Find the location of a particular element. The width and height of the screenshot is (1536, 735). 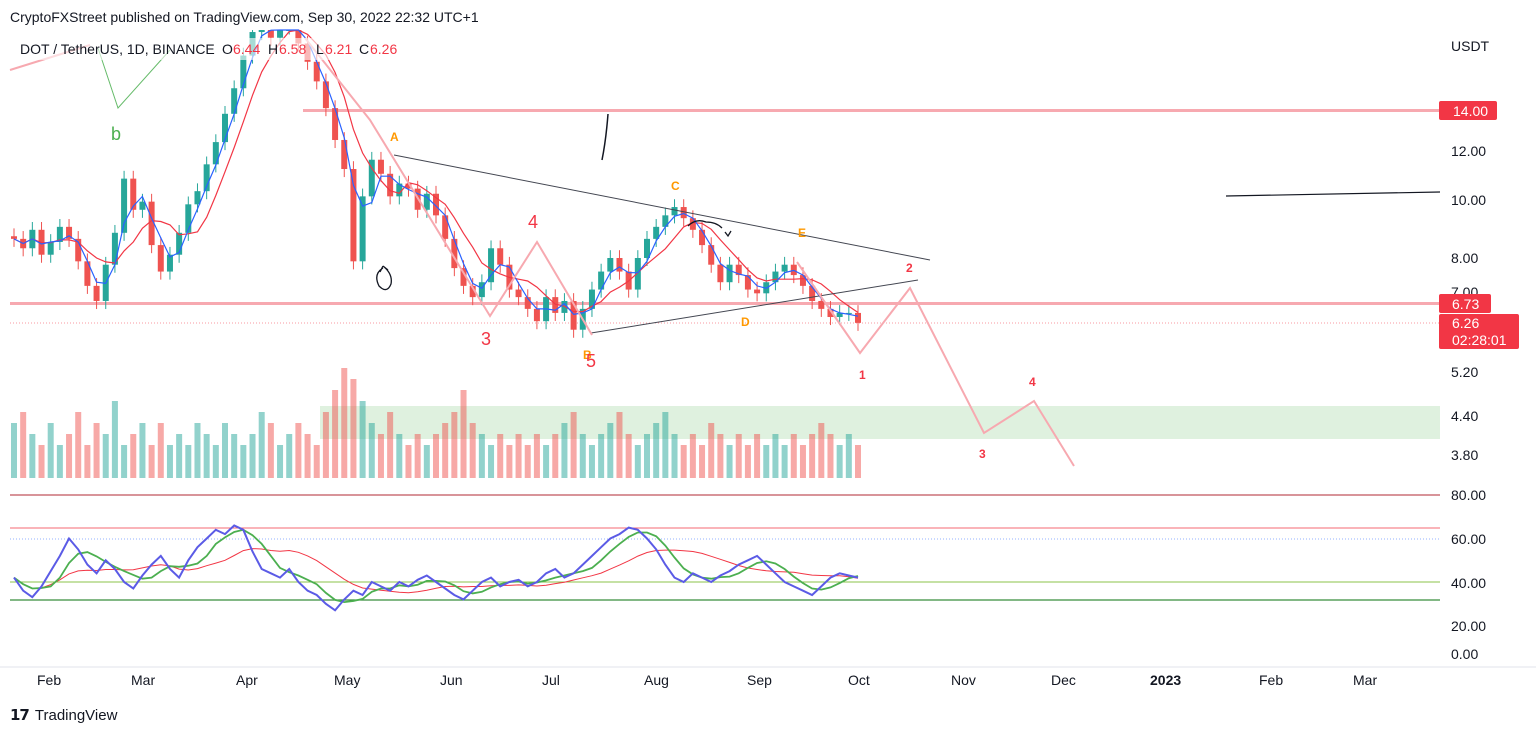

wave-label-4-projected: 4 is located at coordinates (1032, 382).